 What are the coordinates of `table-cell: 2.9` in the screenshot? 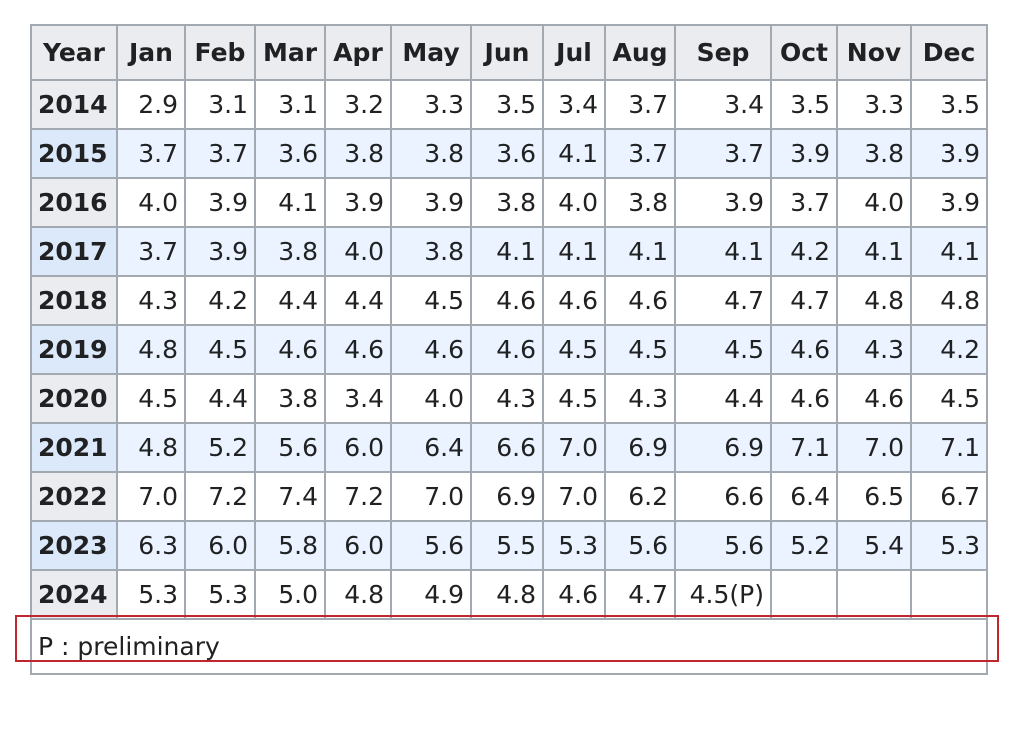 It's located at (151, 104).